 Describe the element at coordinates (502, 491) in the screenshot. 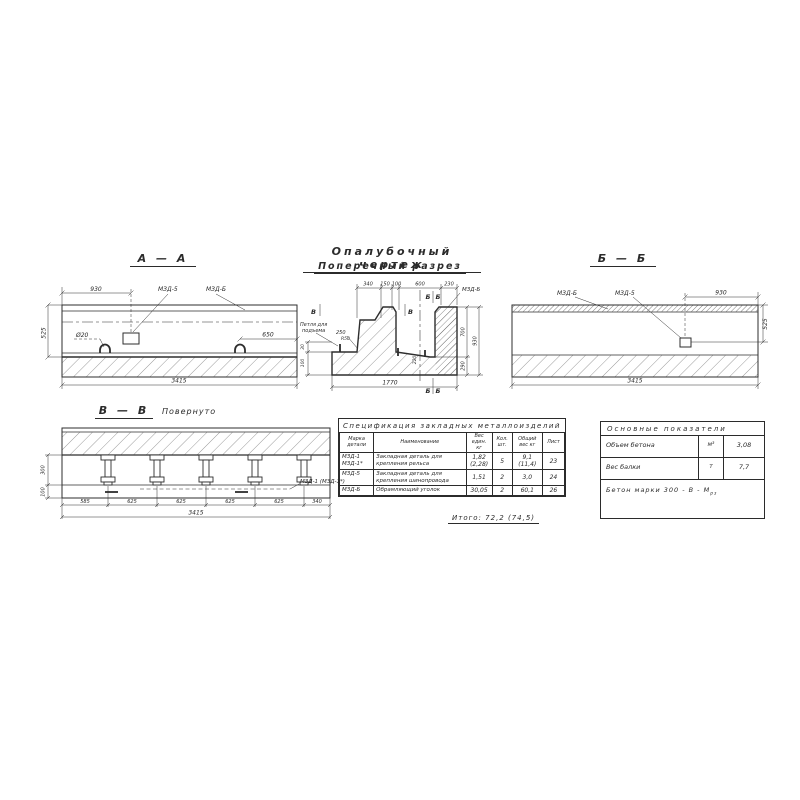

I see `spec-qty-cell: 2` at that location.